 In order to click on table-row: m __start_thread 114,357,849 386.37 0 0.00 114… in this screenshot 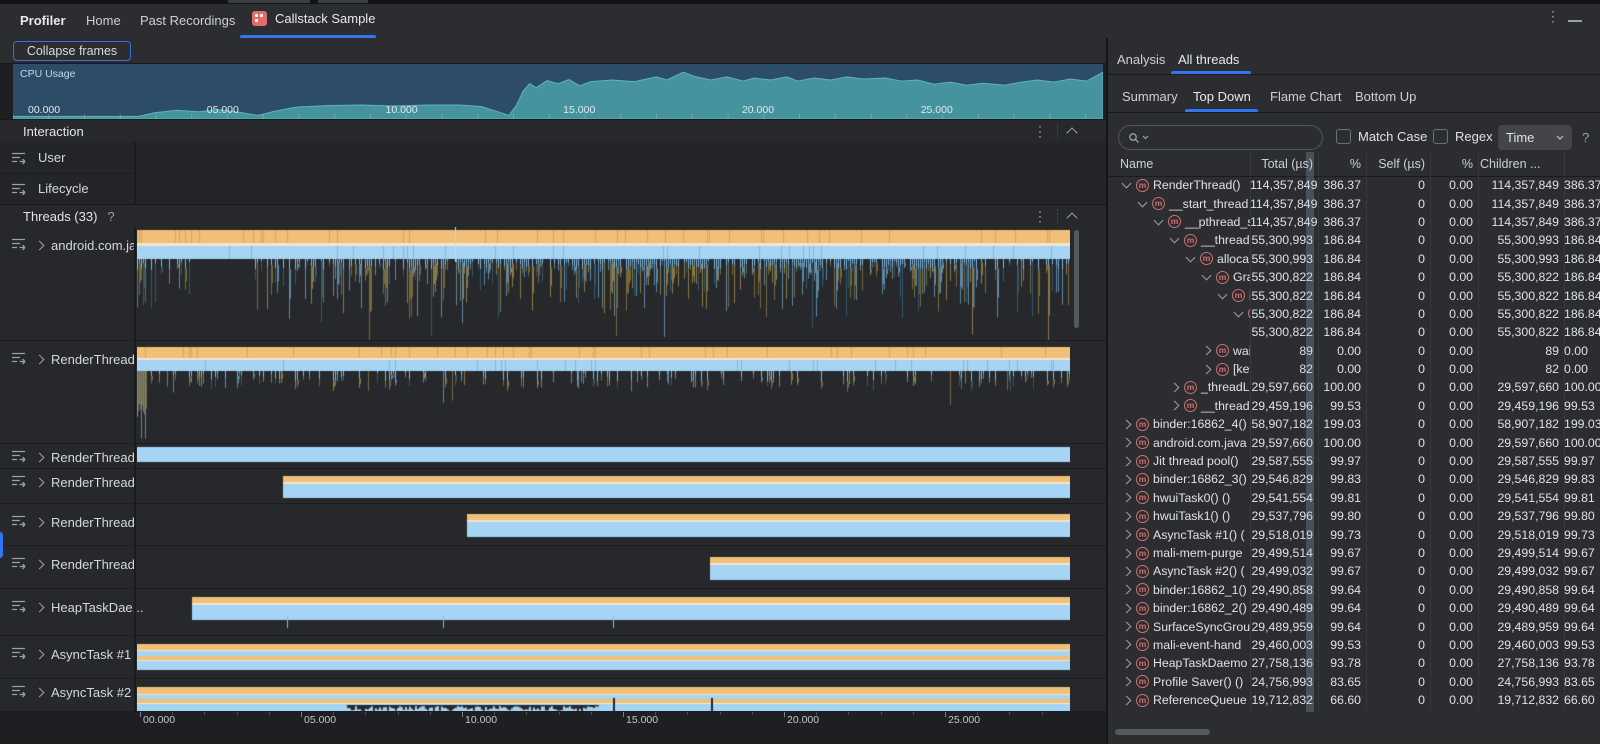, I will do `click(1354, 203)`.